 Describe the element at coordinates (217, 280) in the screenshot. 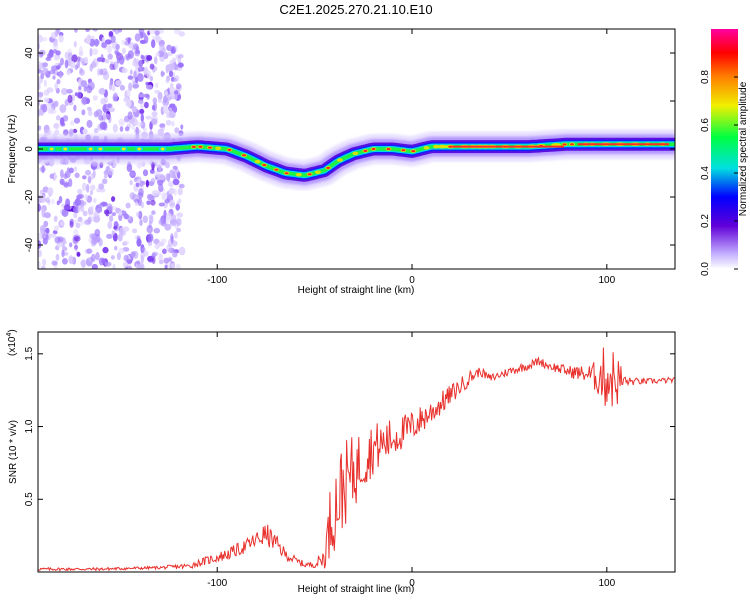

I see `spectrogram-x-tick-label: -100` at that location.